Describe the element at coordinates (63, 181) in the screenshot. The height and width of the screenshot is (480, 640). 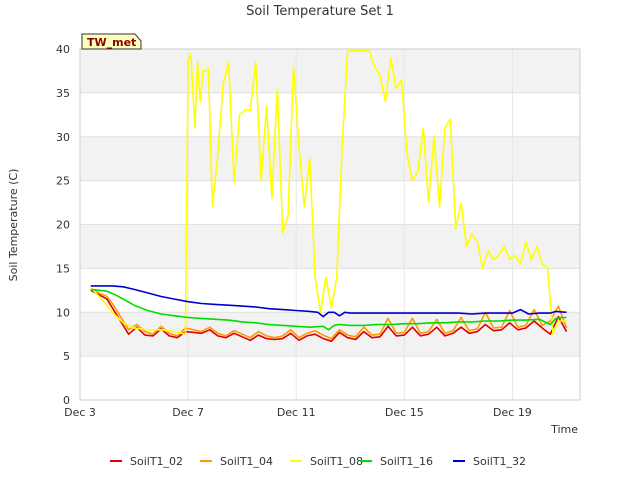
I see `y-tick-label: 25` at that location.